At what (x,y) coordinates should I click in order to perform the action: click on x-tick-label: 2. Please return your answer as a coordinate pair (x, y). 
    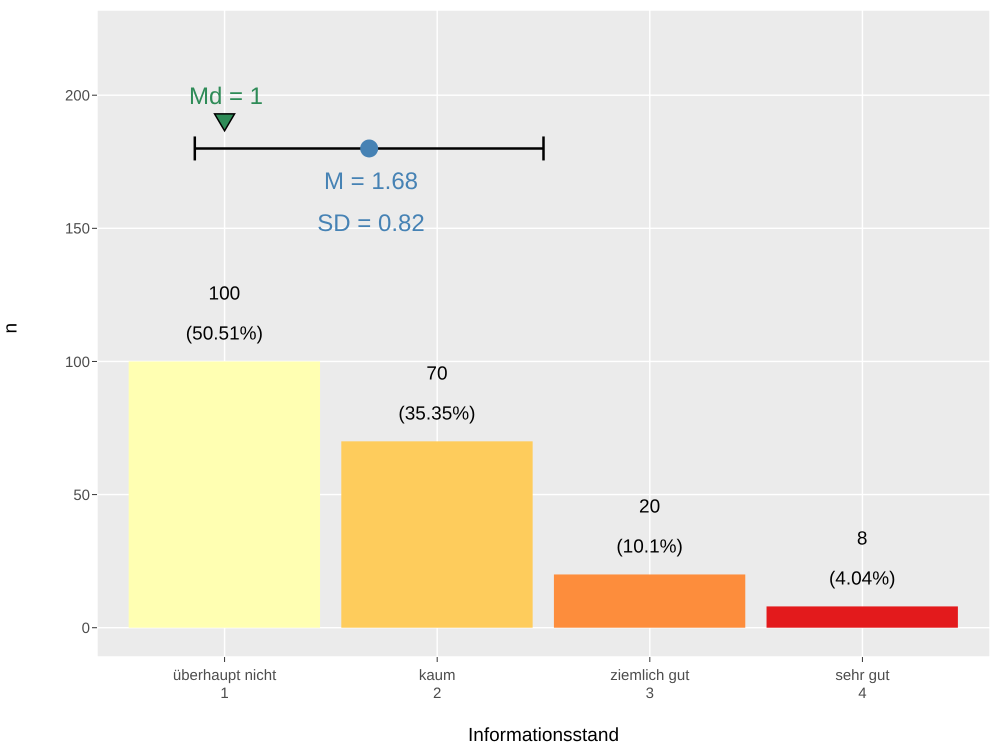
    Looking at the image, I should click on (437, 693).